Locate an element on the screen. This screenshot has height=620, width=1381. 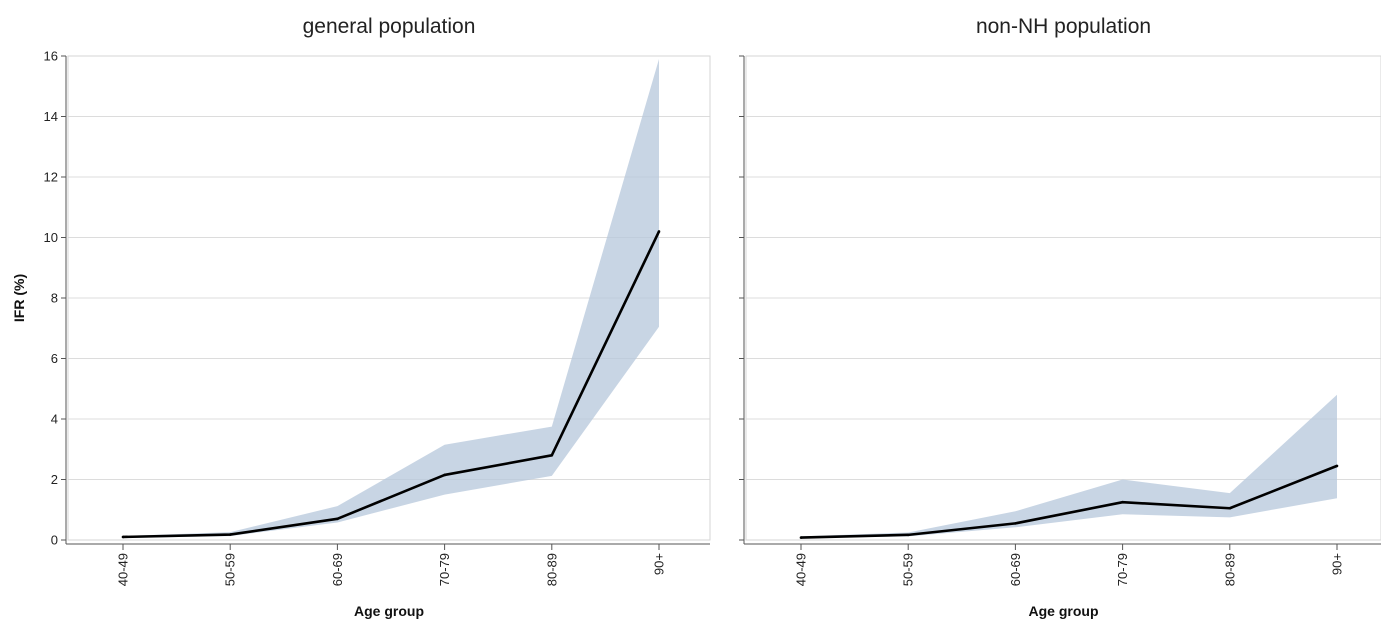
y-tick-label: 10 is located at coordinates (51, 237).